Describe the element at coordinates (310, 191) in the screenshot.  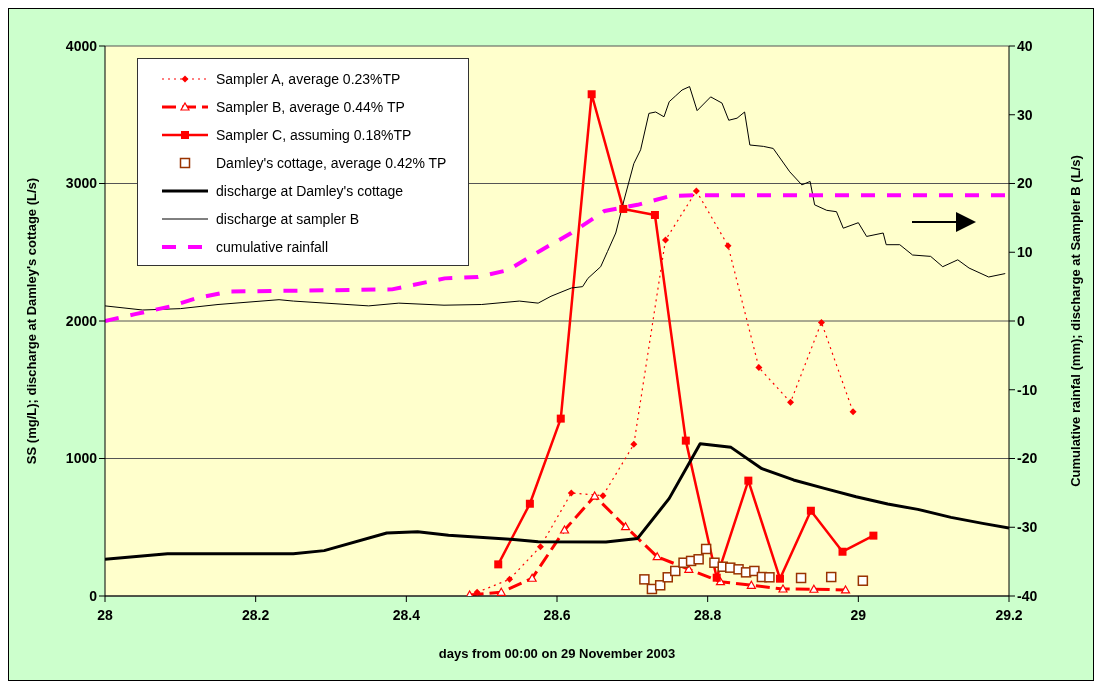
I see `legend-label: discharge at Damley's cottage` at that location.